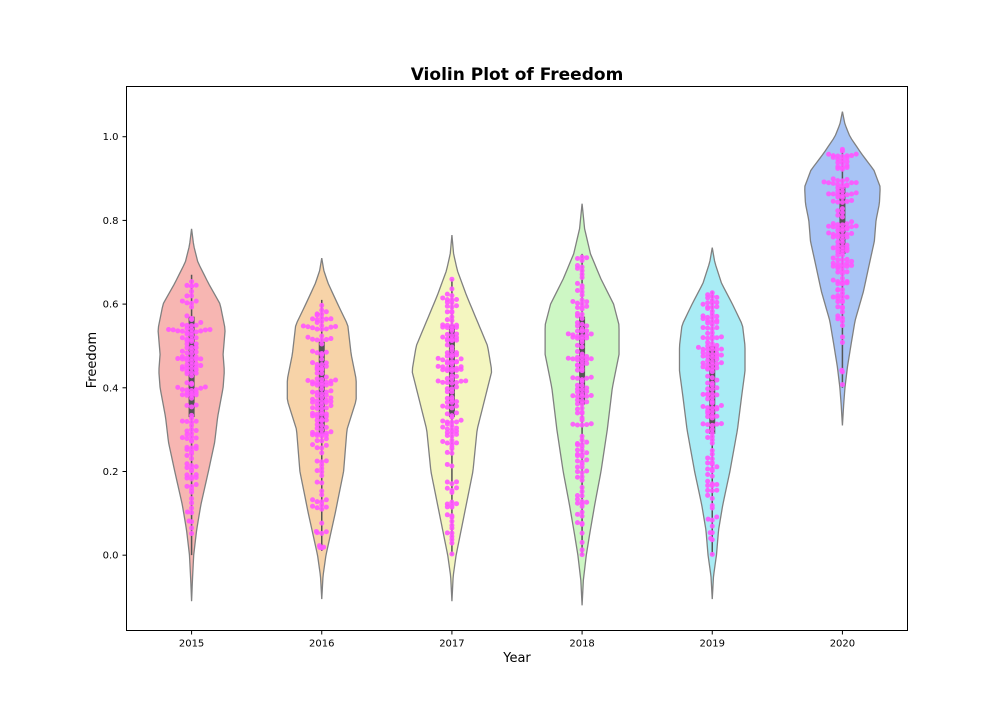 This screenshot has height=720, width=1008. I want to click on x-tick-label: 2015, so click(191, 644).